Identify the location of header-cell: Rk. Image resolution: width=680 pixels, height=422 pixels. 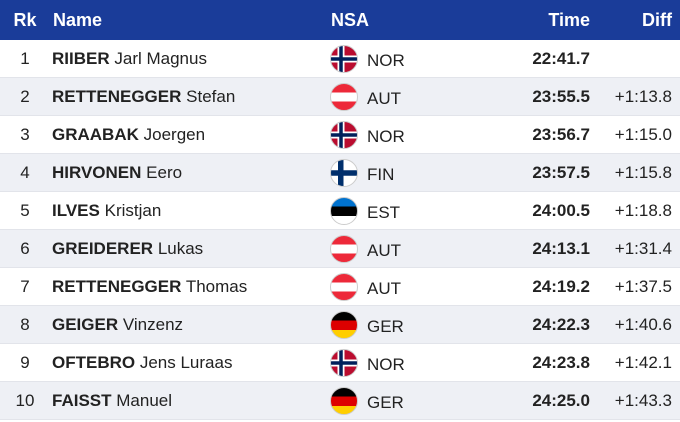
(25, 20).